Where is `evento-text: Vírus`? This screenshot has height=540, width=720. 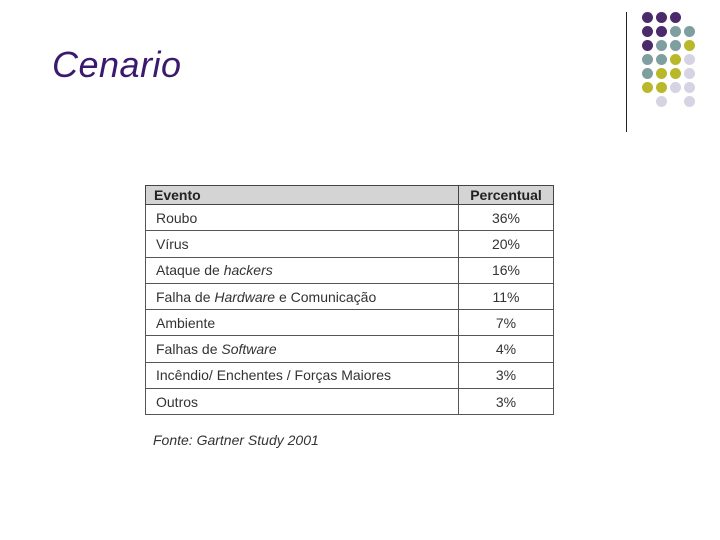
evento-text: Vírus is located at coordinates (172, 243).